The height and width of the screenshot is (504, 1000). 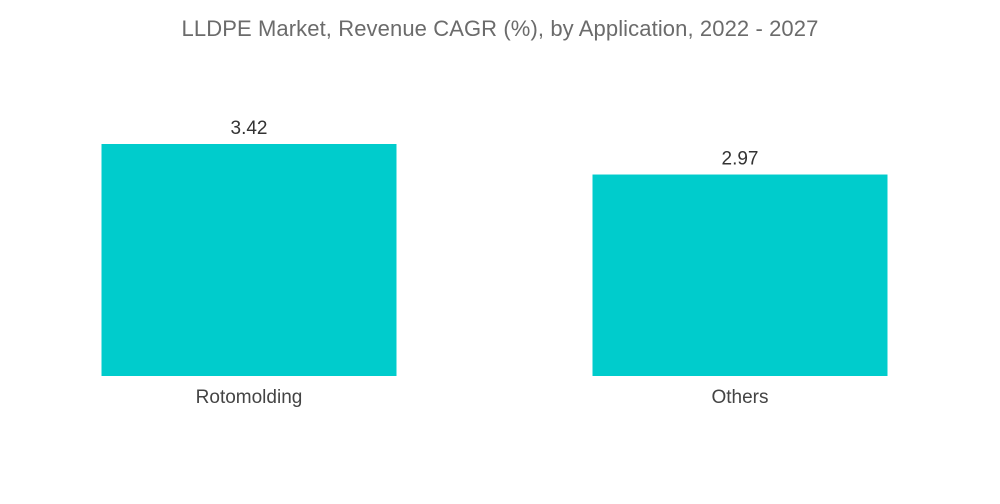 I want to click on value-label-others: 2.97, so click(x=740, y=159).